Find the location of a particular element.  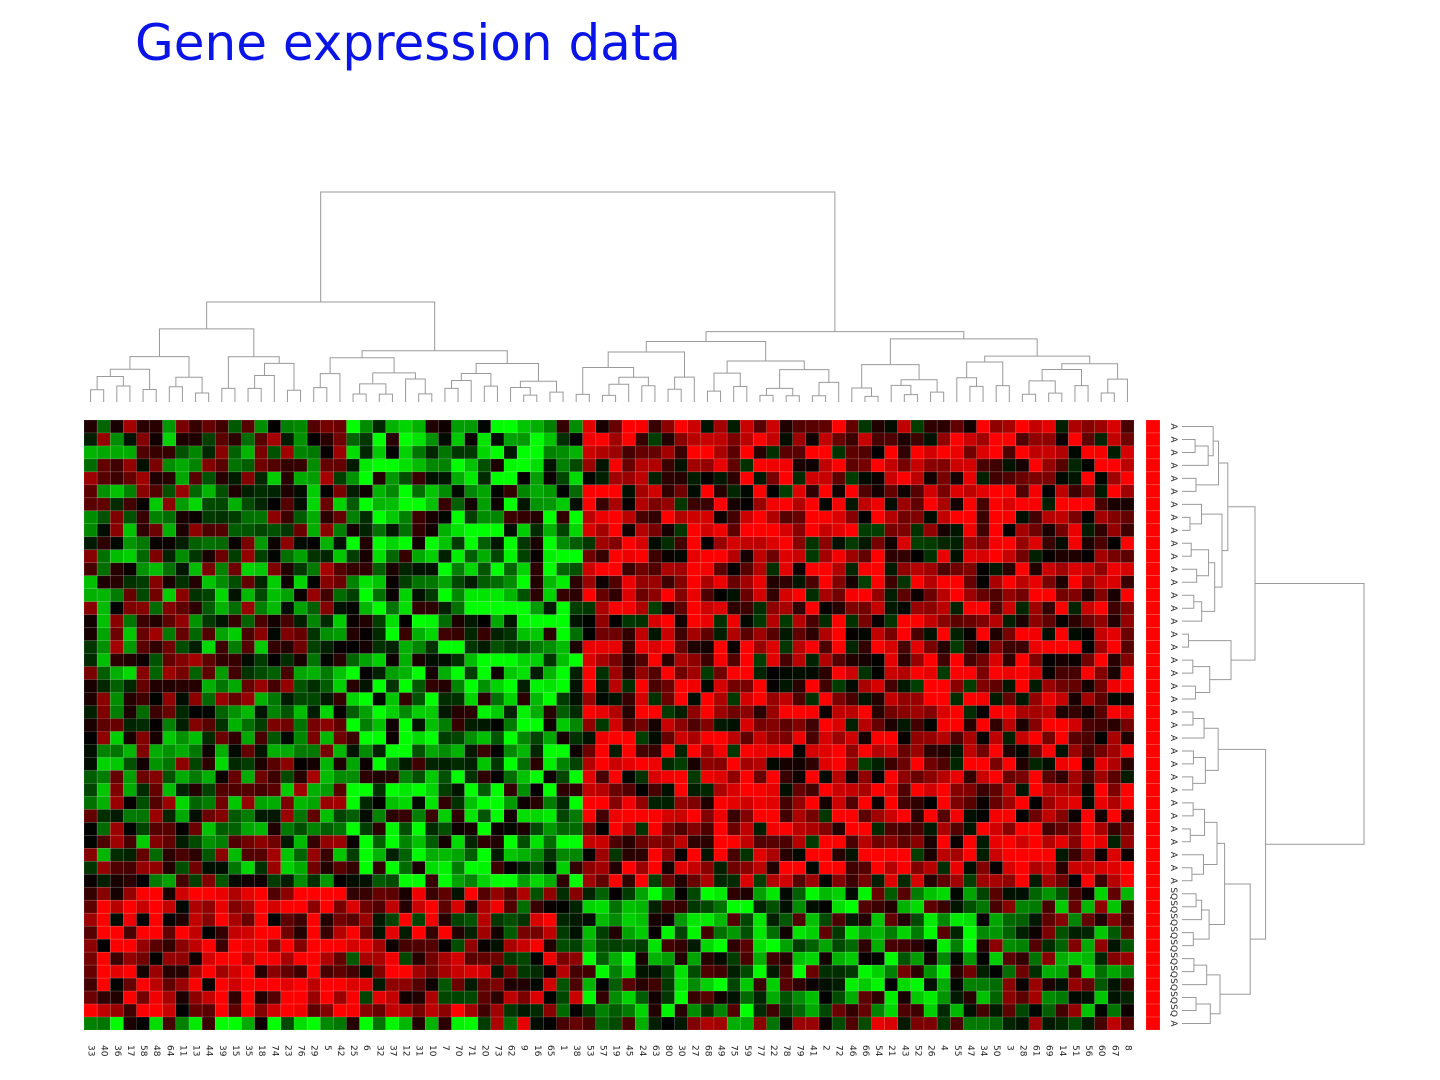

column-label: 33 is located at coordinates (91, 1050).